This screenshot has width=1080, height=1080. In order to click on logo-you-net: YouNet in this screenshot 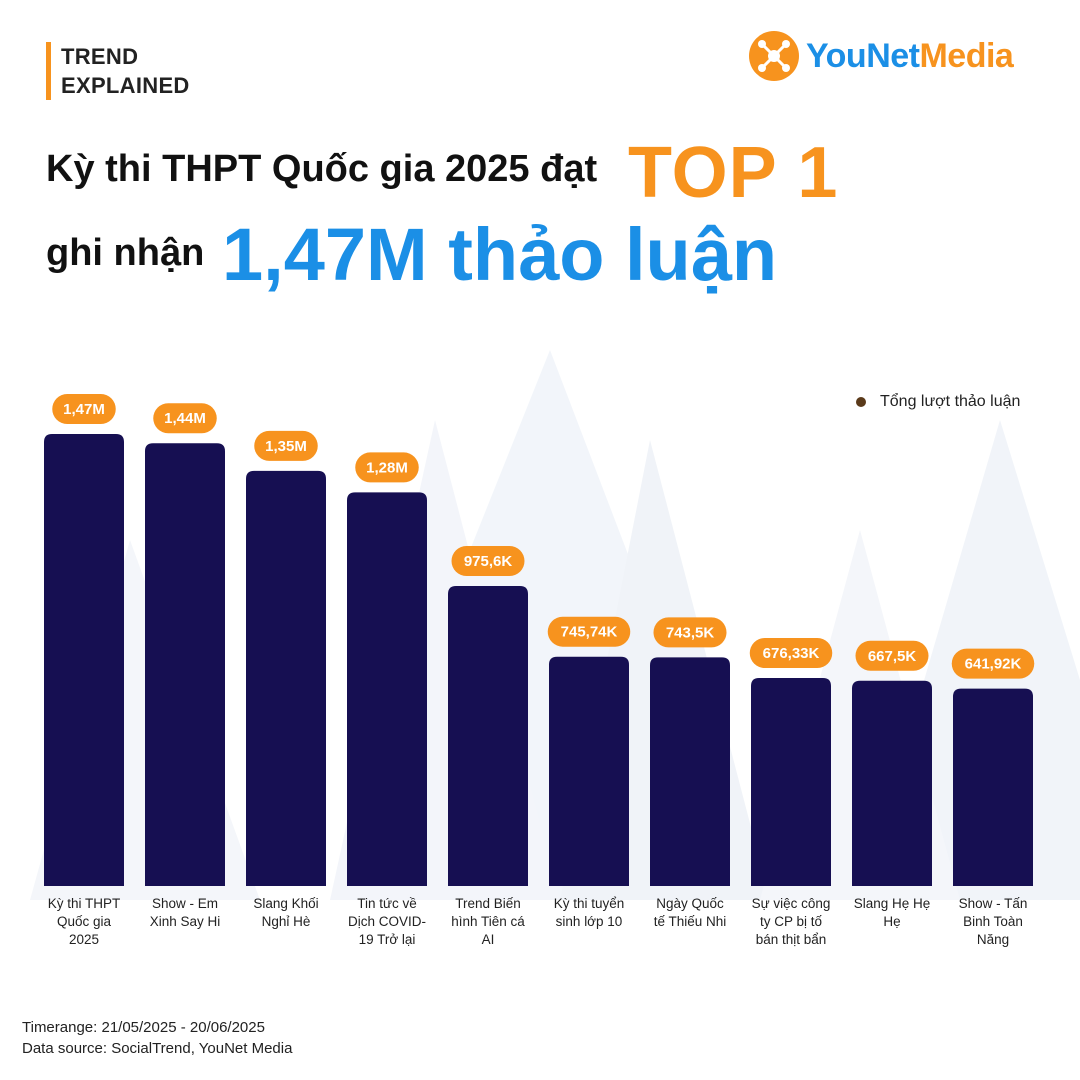, I will do `click(863, 55)`.